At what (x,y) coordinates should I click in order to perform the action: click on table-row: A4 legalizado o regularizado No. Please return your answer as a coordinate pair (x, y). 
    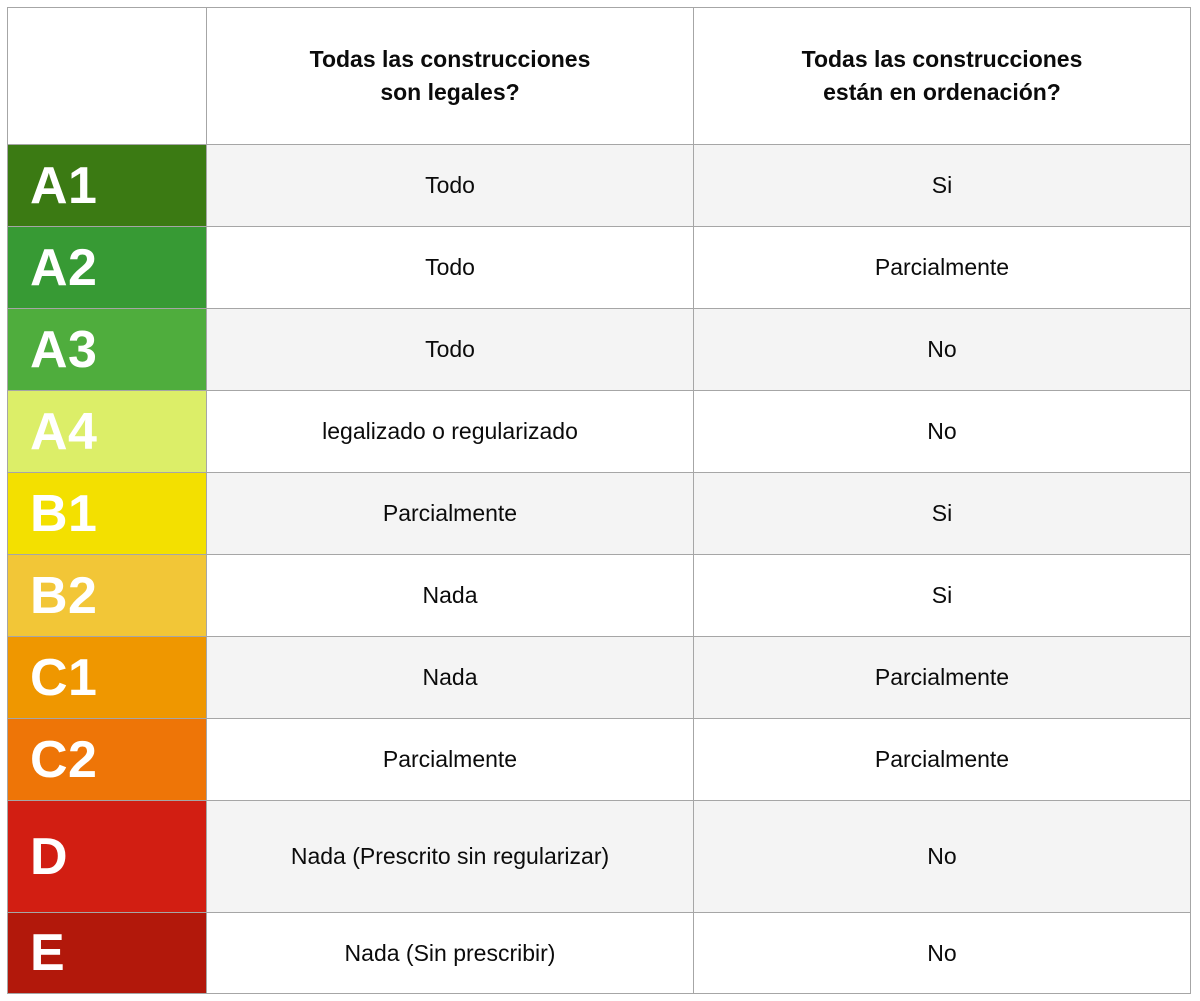
    Looking at the image, I should click on (599, 431).